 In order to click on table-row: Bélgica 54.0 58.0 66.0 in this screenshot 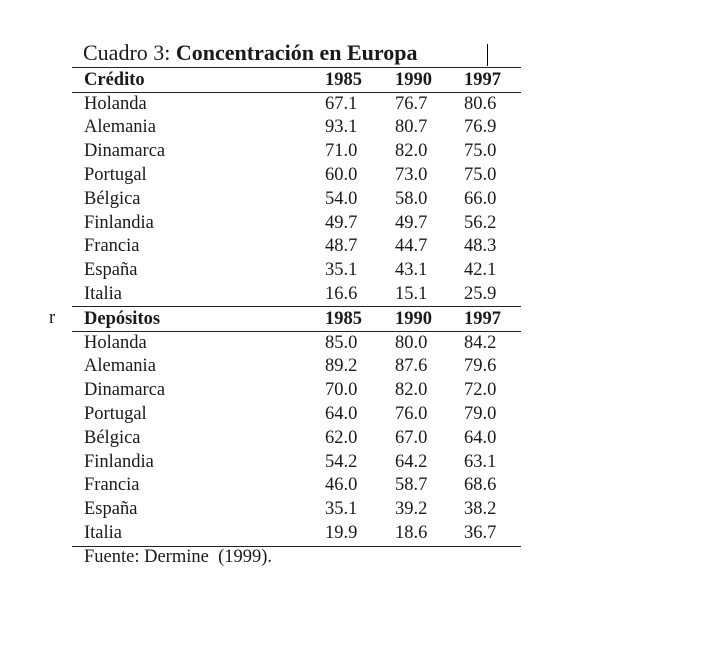, I will do `click(296, 199)`.